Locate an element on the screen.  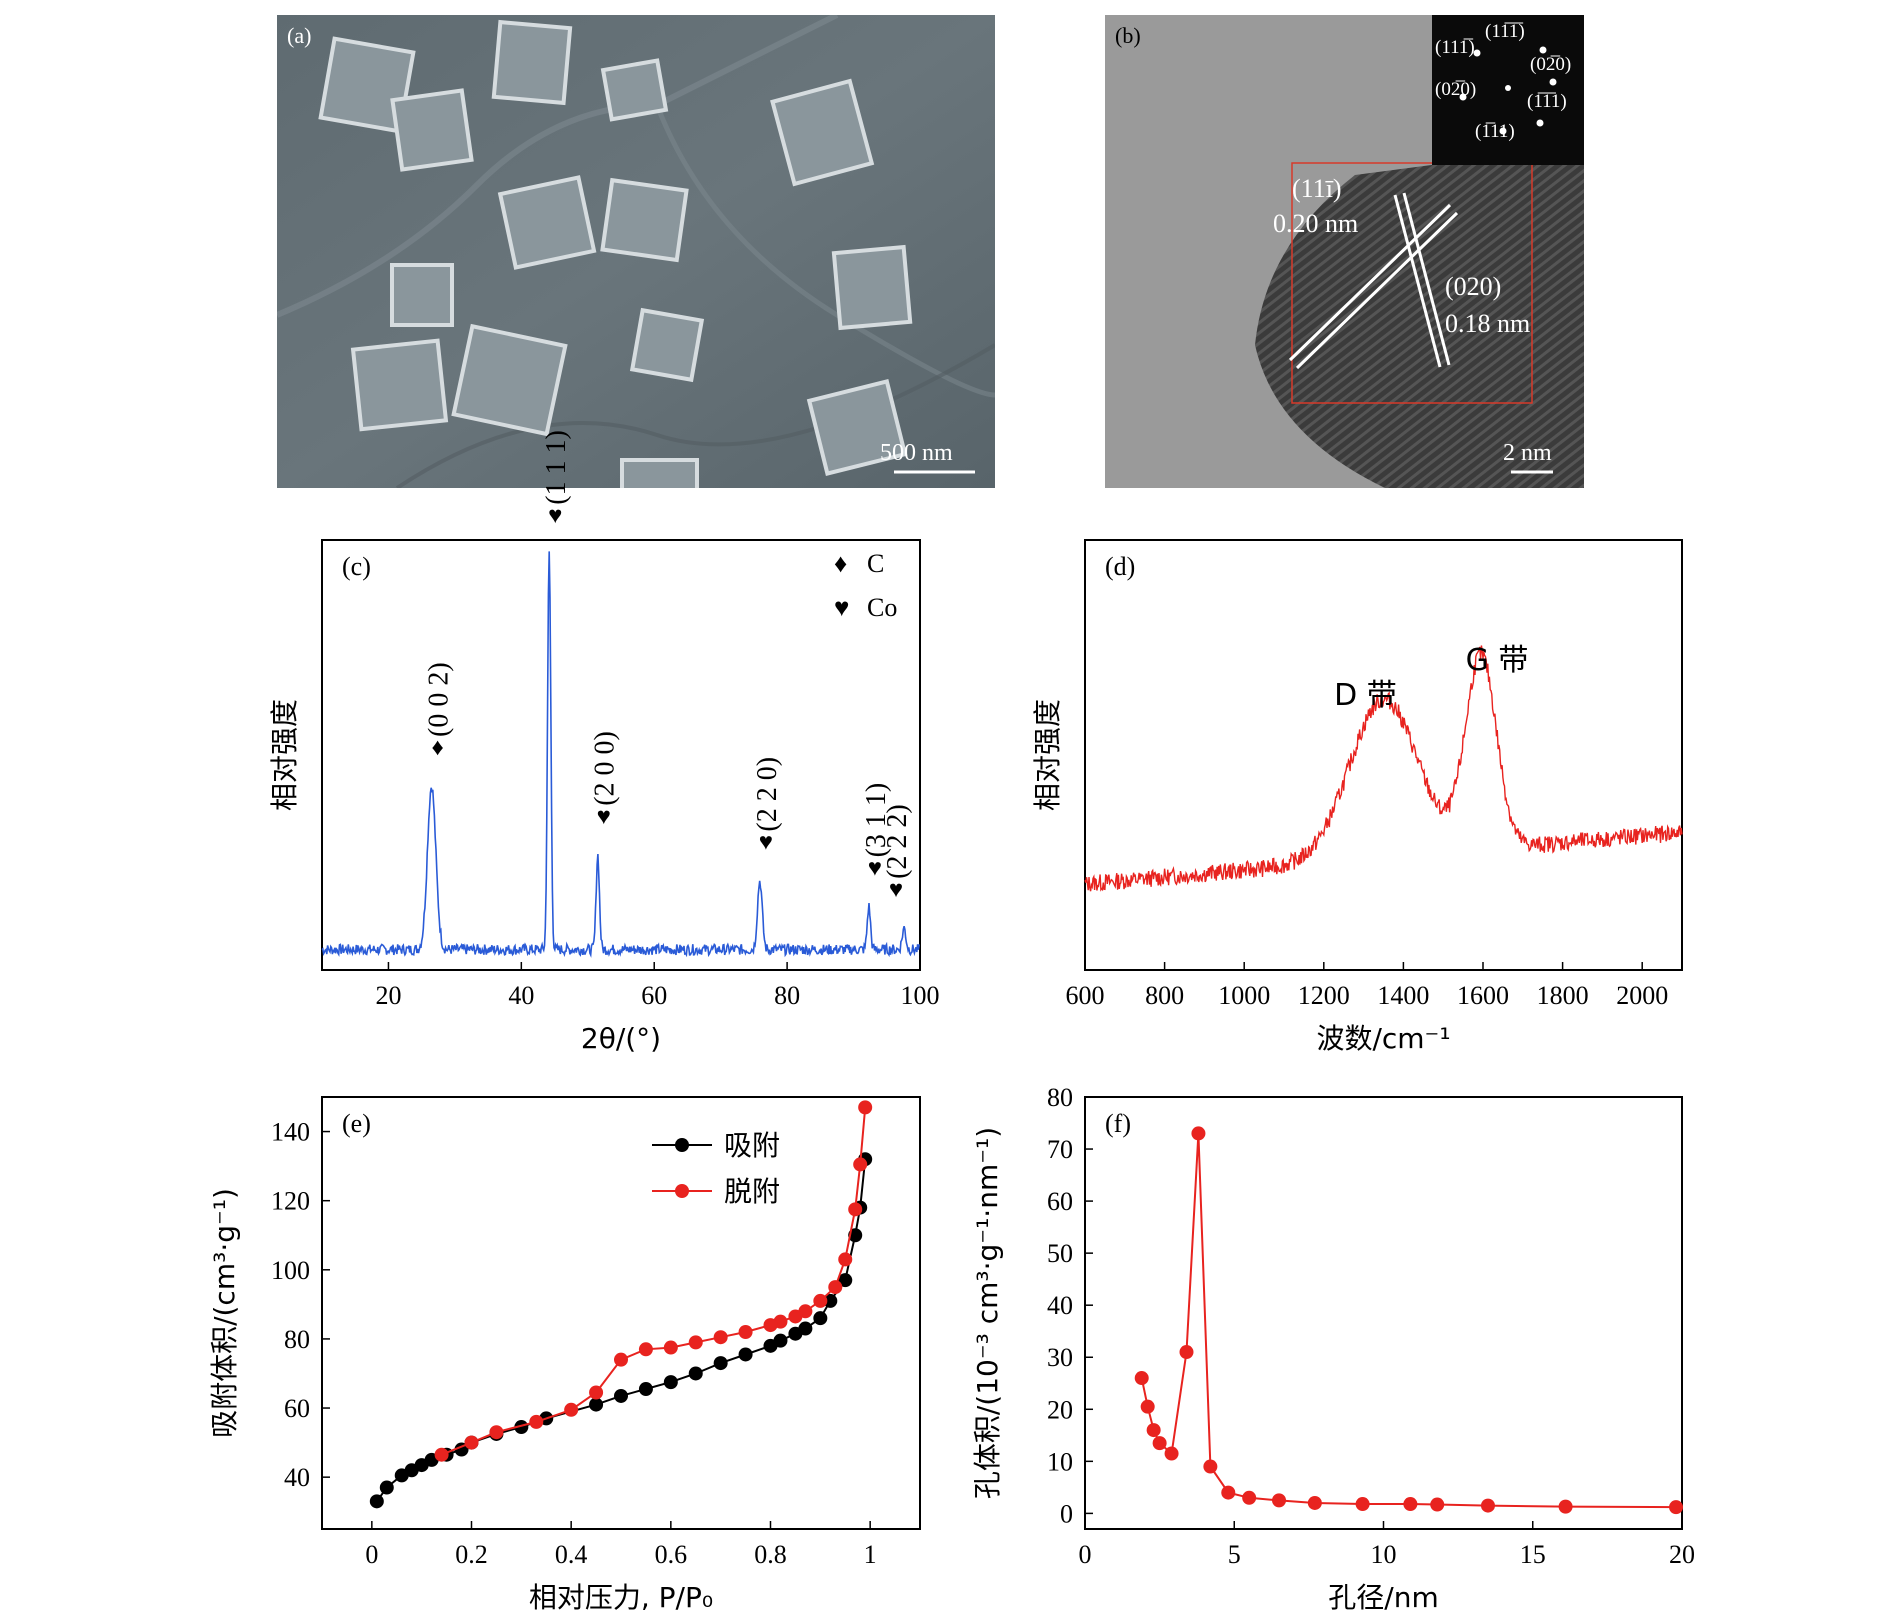
x-tick-label: 1000 is located at coordinates (1244, 995).